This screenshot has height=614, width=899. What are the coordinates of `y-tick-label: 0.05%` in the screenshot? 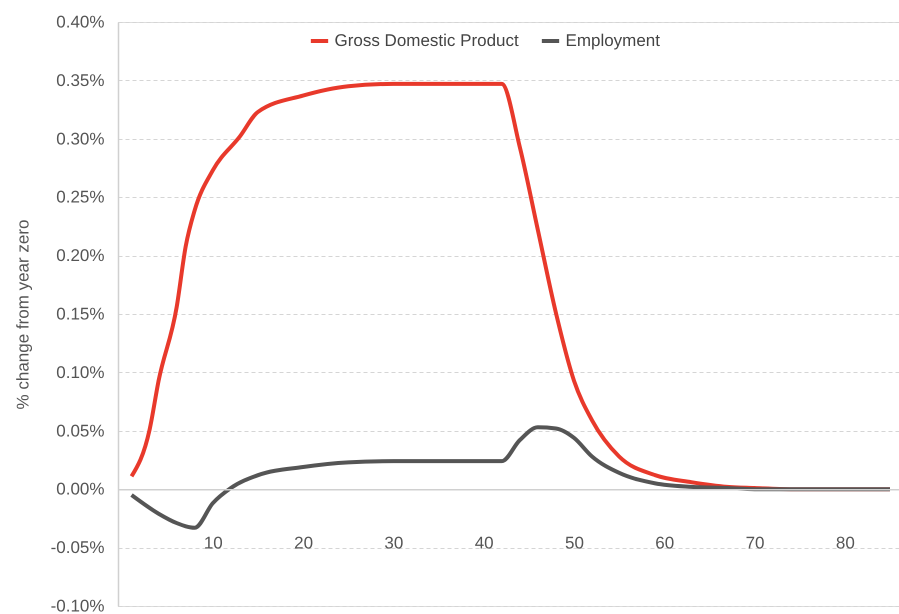 It's located at (80, 430).